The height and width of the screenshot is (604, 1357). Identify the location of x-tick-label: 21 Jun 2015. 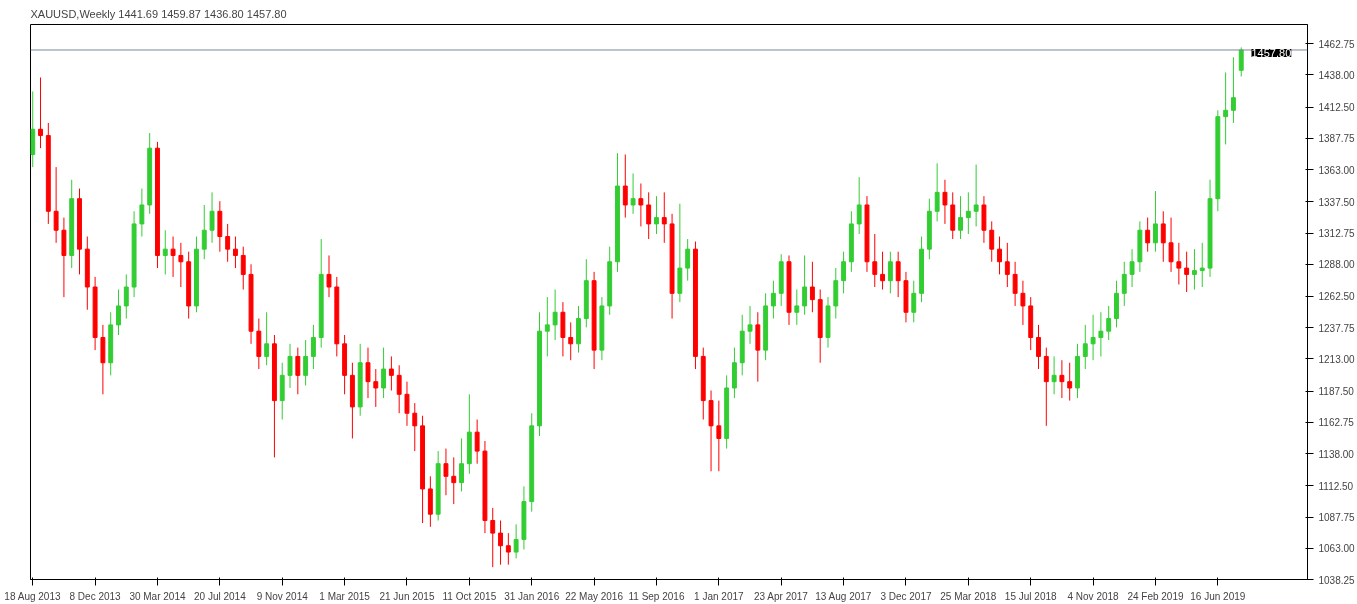
(407, 596).